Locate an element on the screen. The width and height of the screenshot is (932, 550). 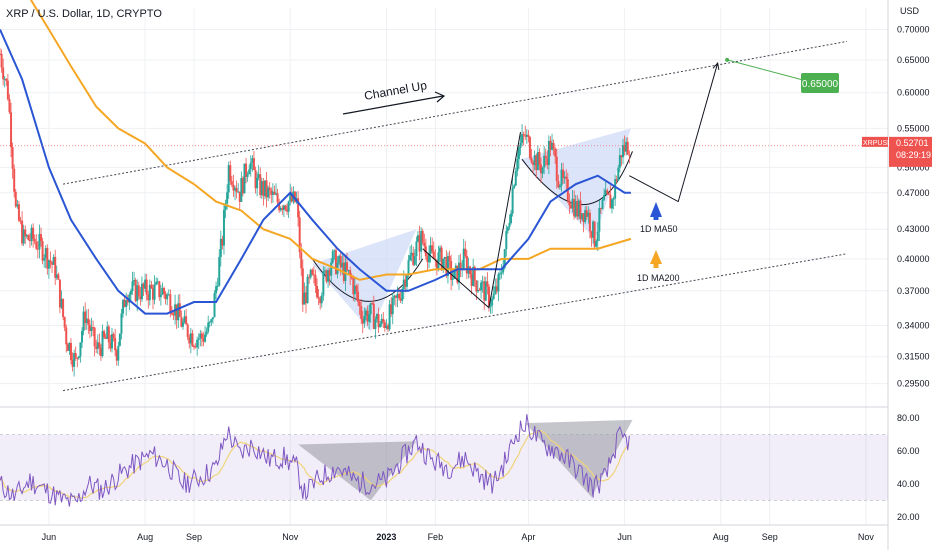
target-leader is located at coordinates (765, 70).